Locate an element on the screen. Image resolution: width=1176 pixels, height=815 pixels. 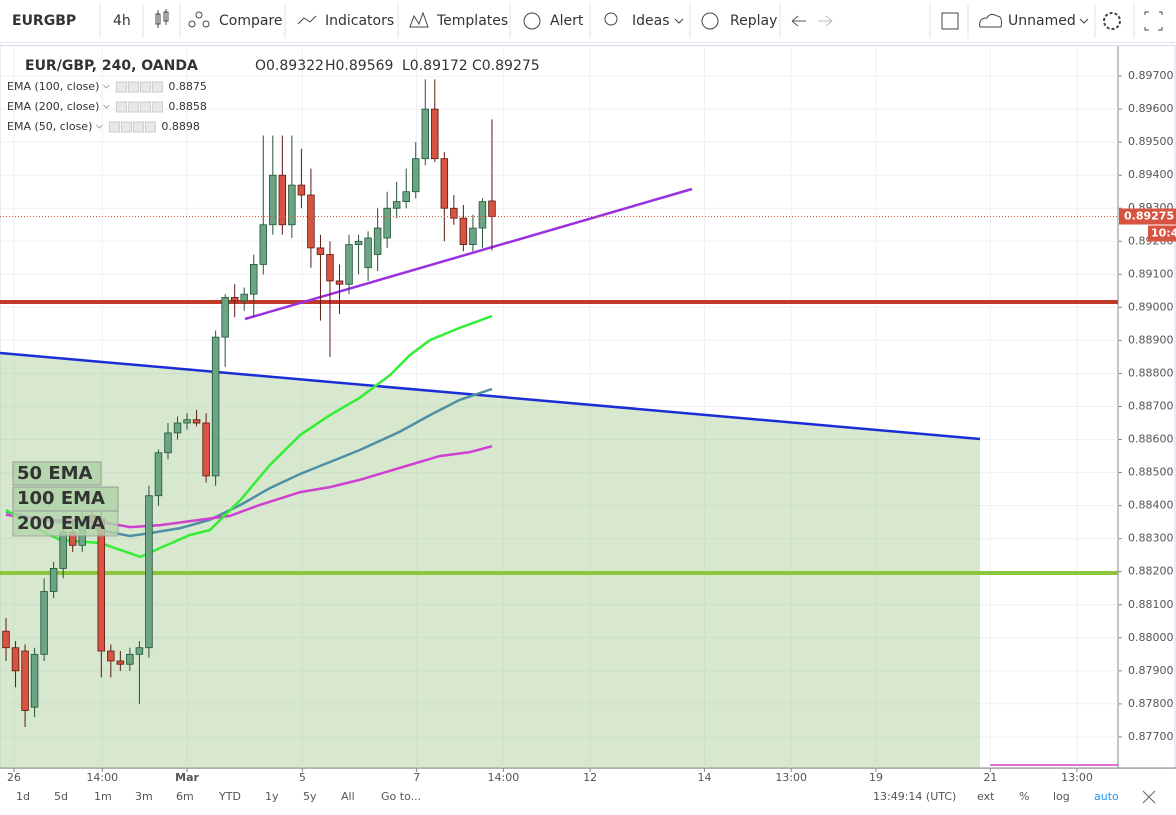
layout-caret is located at coordinates (1084, 21).